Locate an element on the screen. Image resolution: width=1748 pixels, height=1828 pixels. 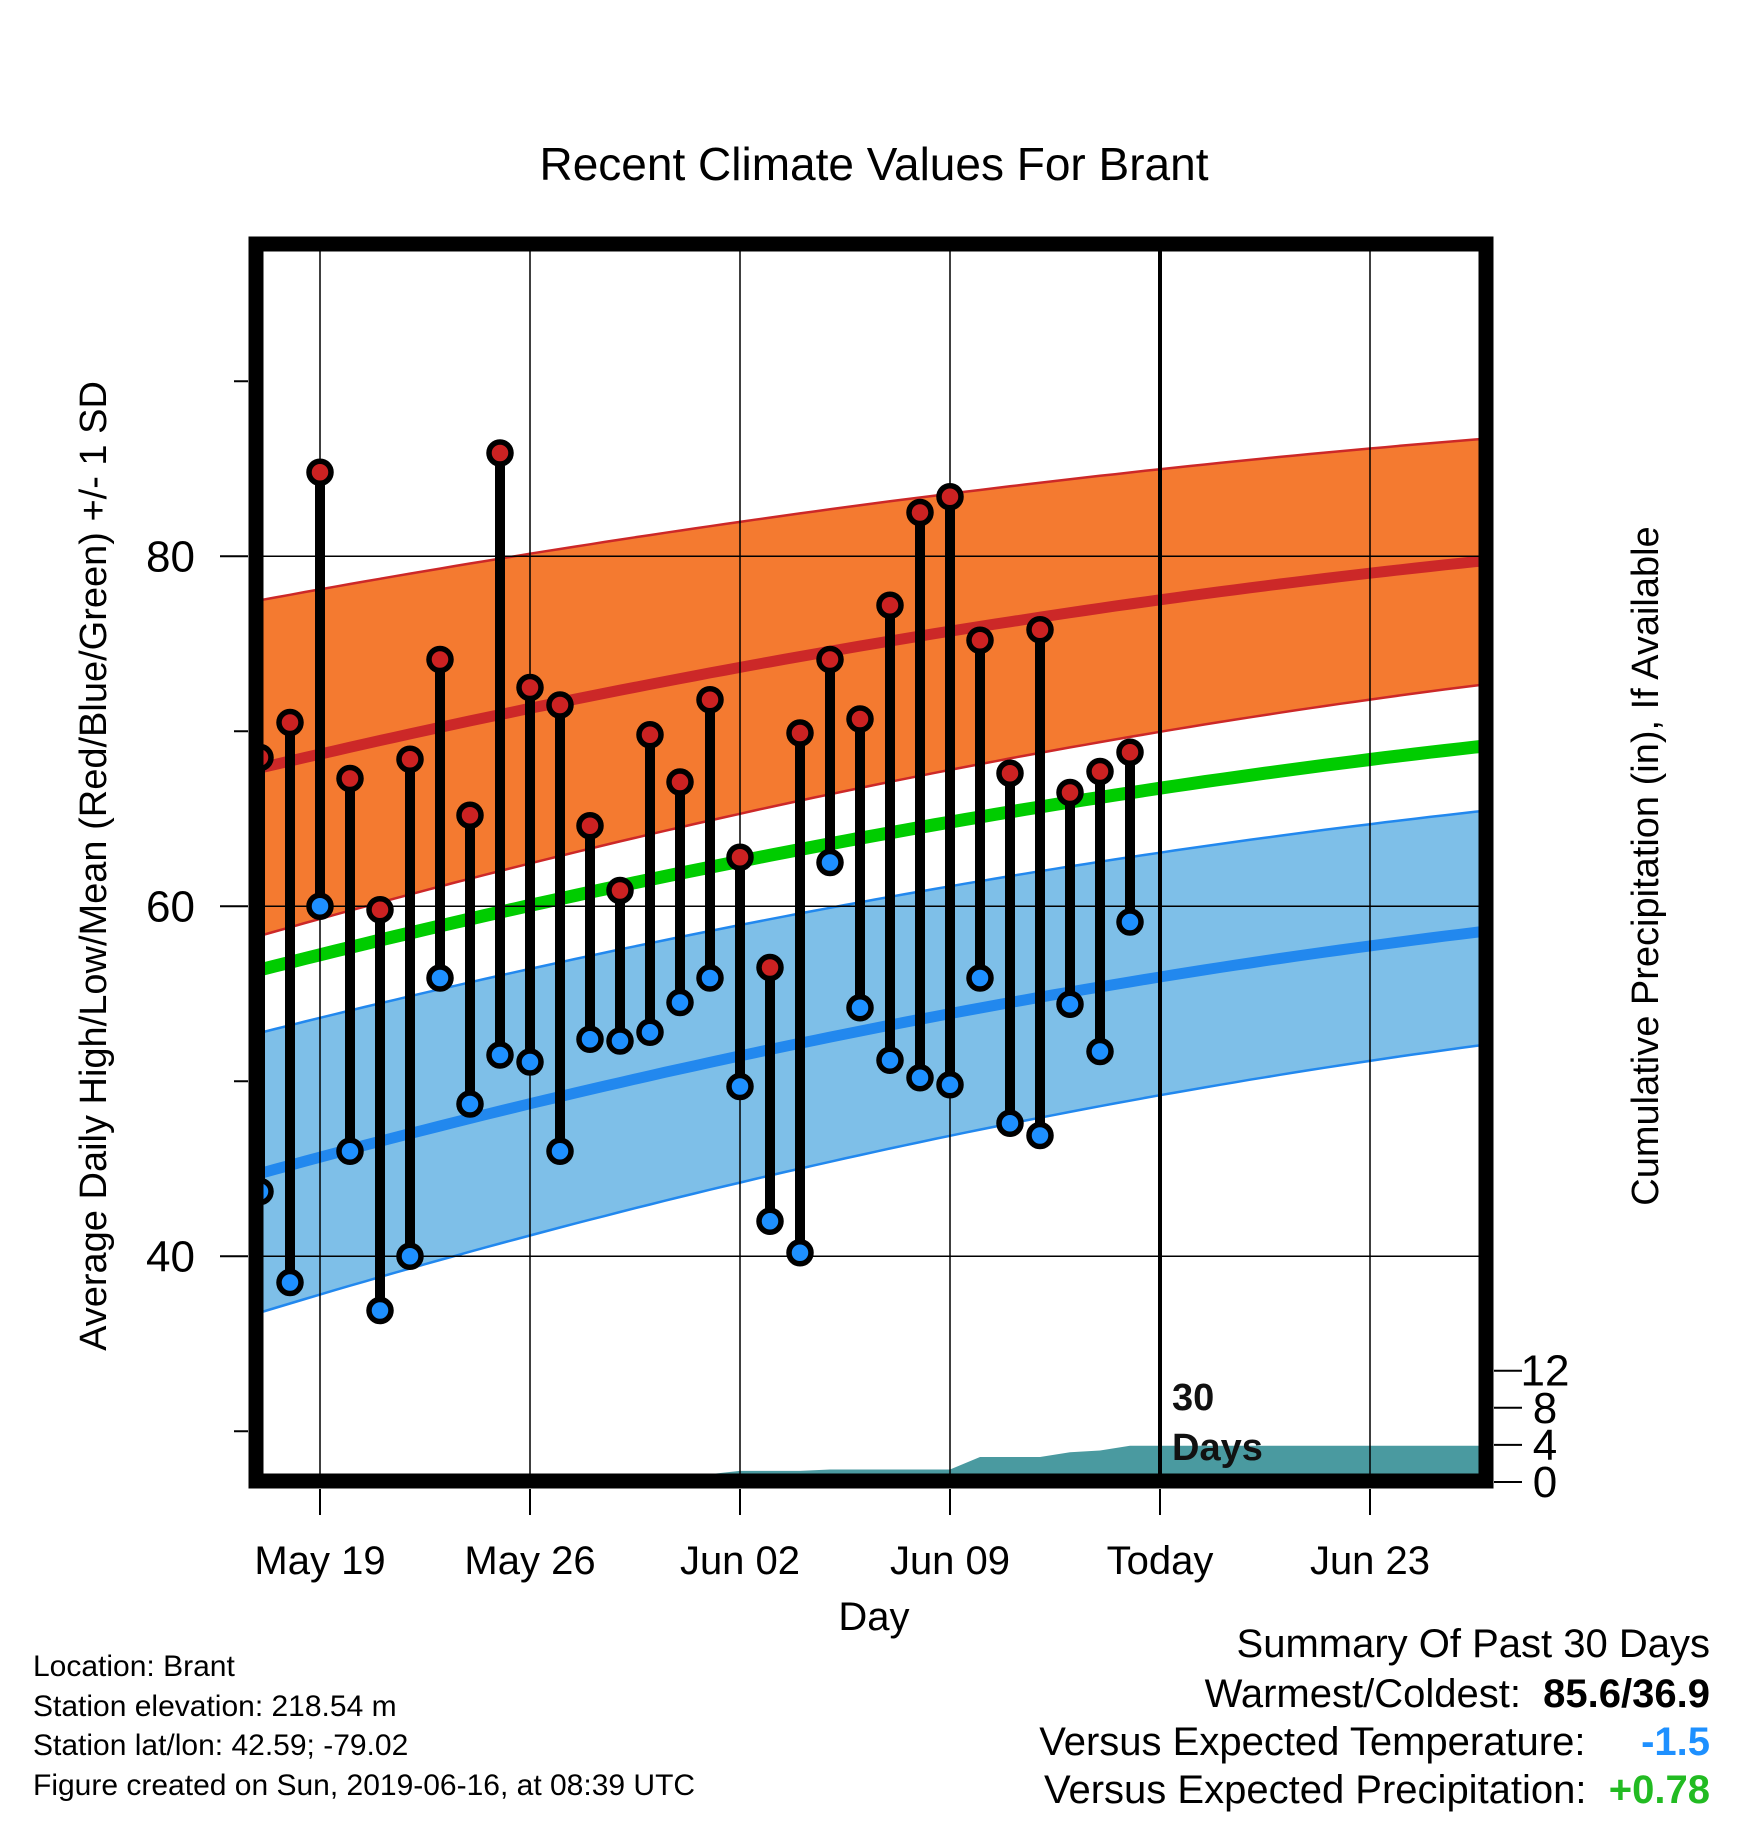
latlon-text: Station lat/lon: 42.59; -79.02 is located at coordinates (221, 1745).